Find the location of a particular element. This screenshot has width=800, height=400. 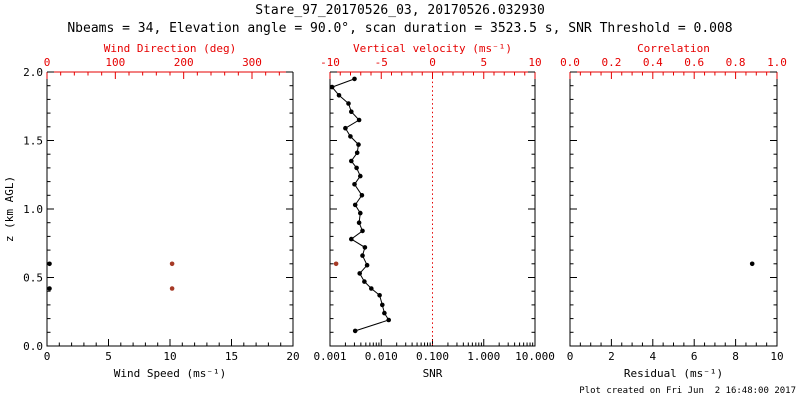

top-tick-label: 100 is located at coordinates (115, 62).